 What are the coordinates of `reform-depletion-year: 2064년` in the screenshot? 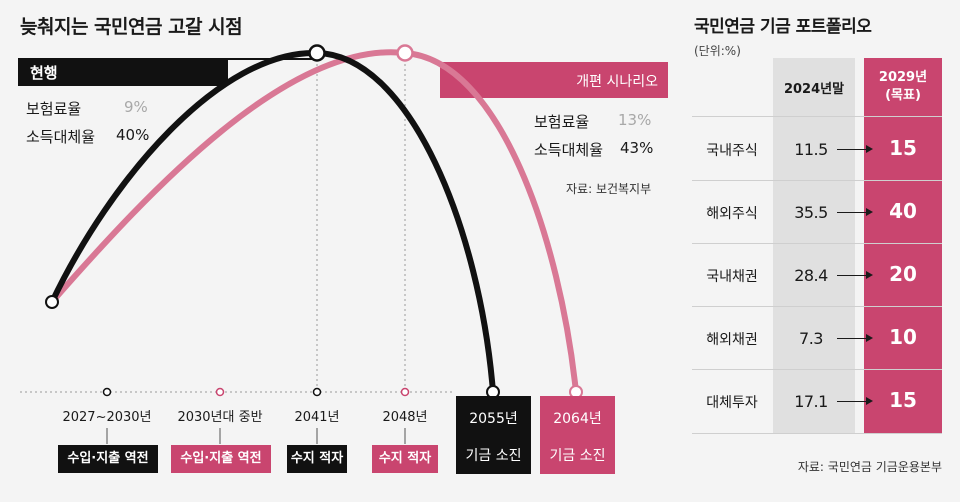 It's located at (577, 419).